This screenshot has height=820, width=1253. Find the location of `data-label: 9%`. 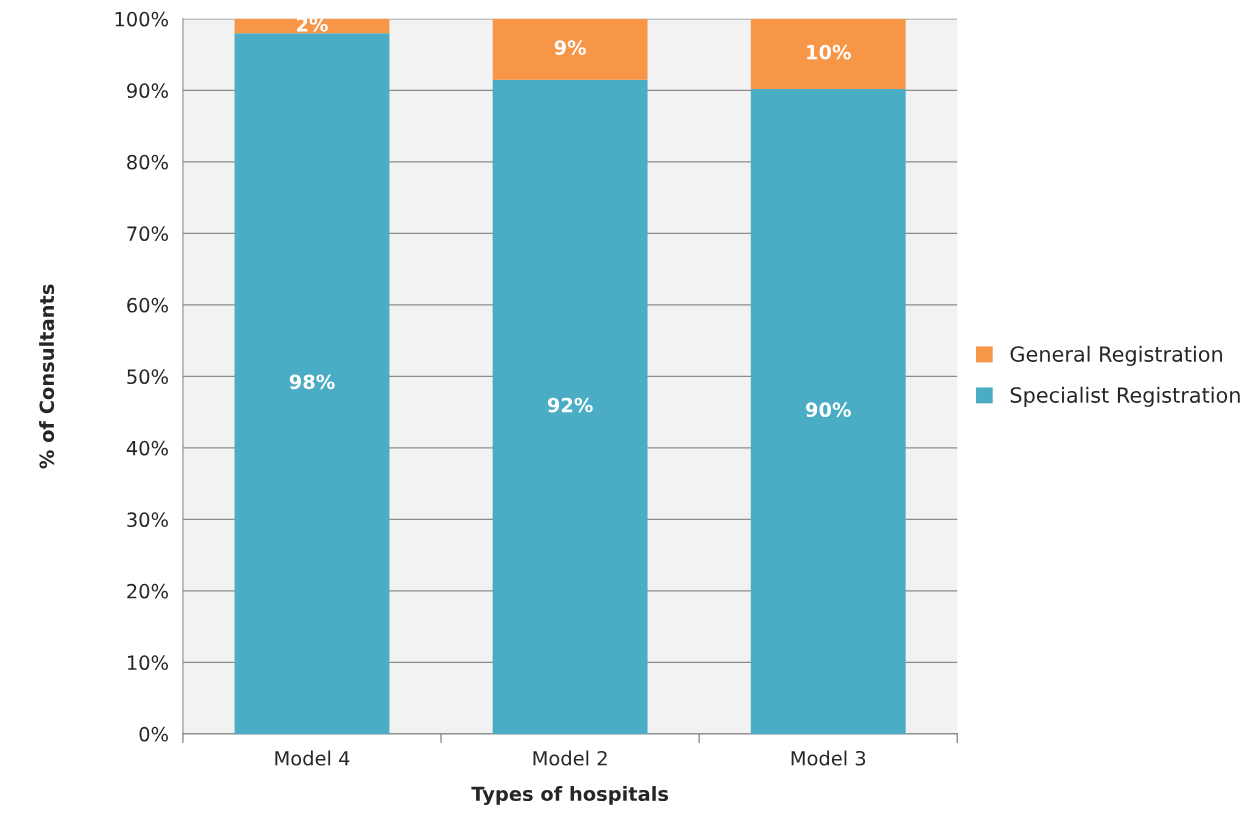

data-label: 9% is located at coordinates (570, 47).